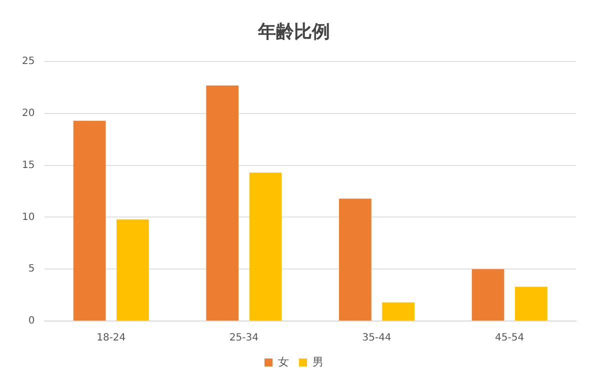  I want to click on y-tick-label: 5, so click(31, 269).